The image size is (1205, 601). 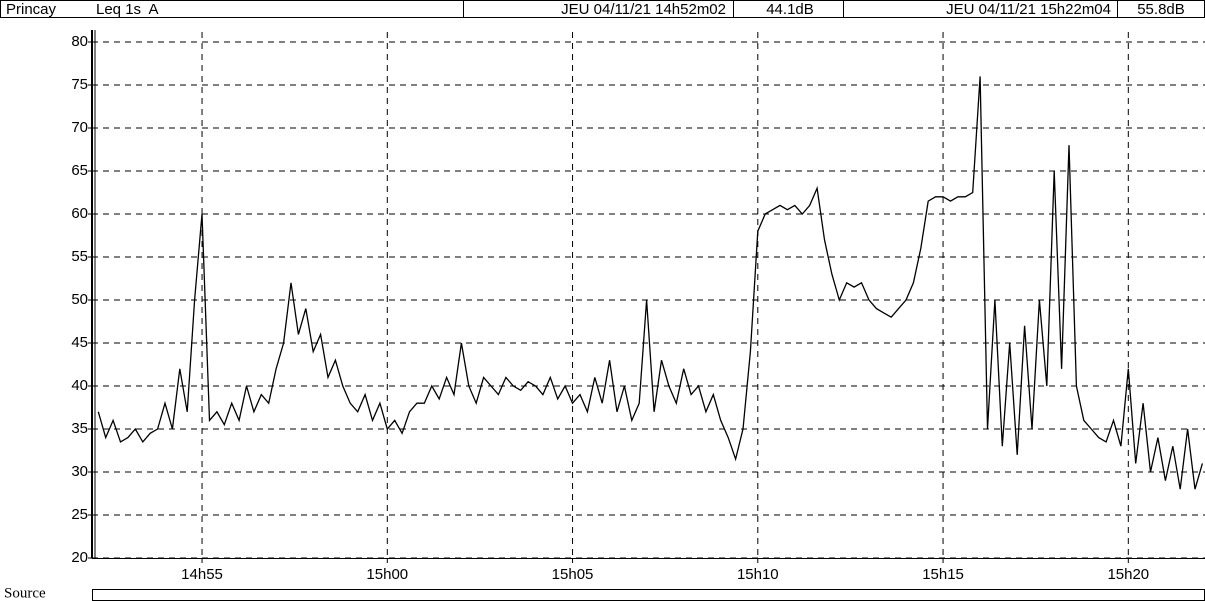 I want to click on y-tick-label: 50, so click(x=79, y=299).